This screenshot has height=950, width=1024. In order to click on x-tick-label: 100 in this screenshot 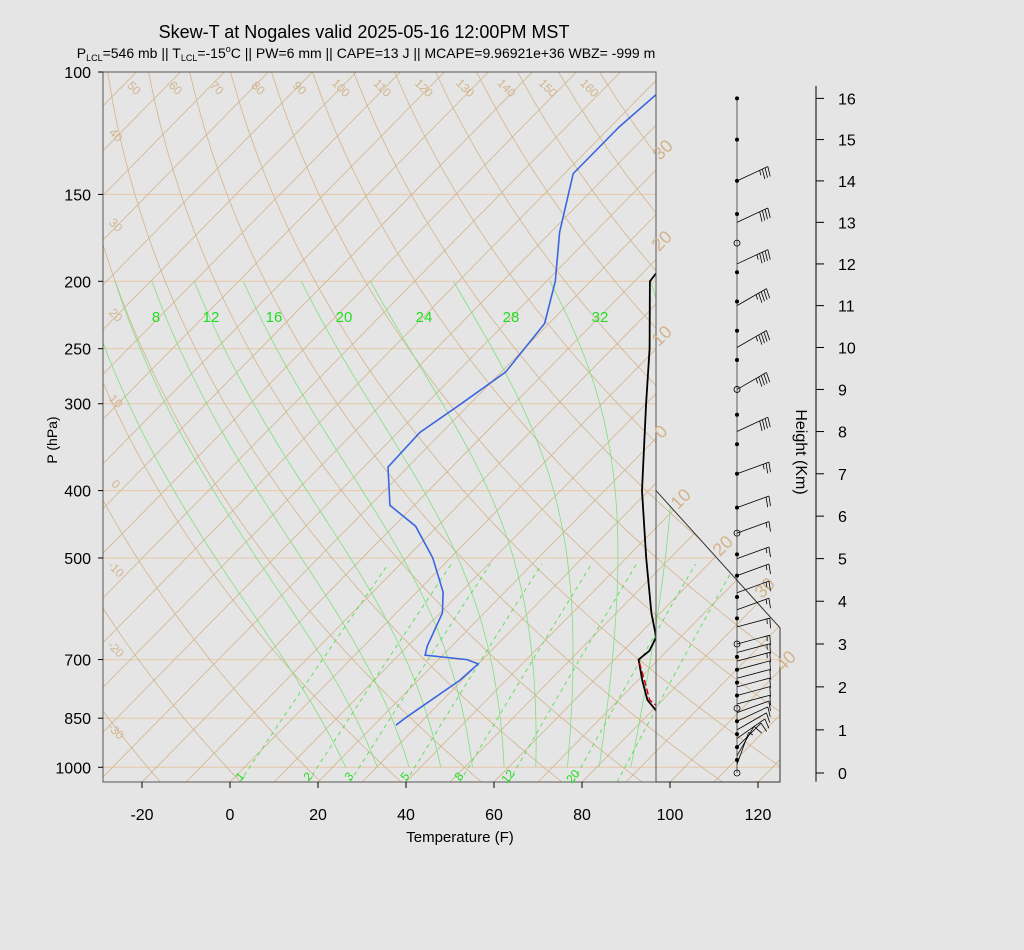, I will do `click(670, 815)`.